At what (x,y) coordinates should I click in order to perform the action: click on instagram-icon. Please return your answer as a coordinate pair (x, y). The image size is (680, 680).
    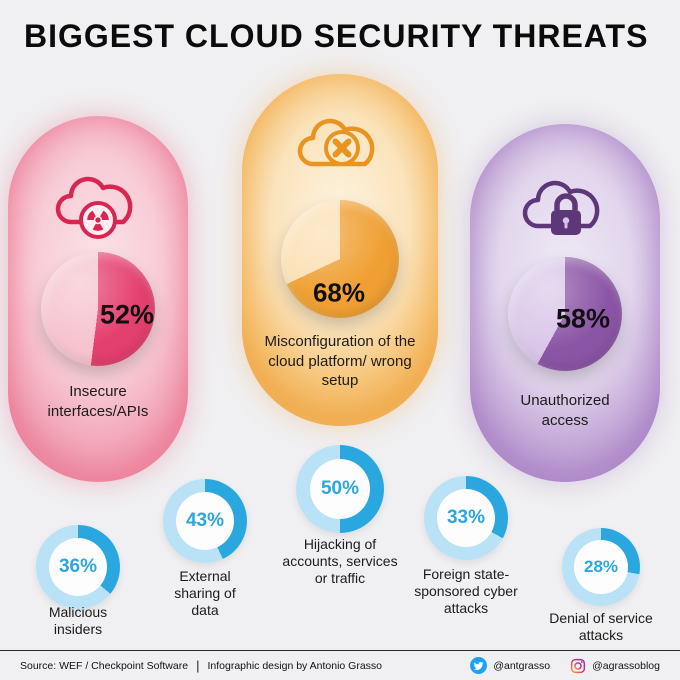
    Looking at the image, I should click on (578, 666).